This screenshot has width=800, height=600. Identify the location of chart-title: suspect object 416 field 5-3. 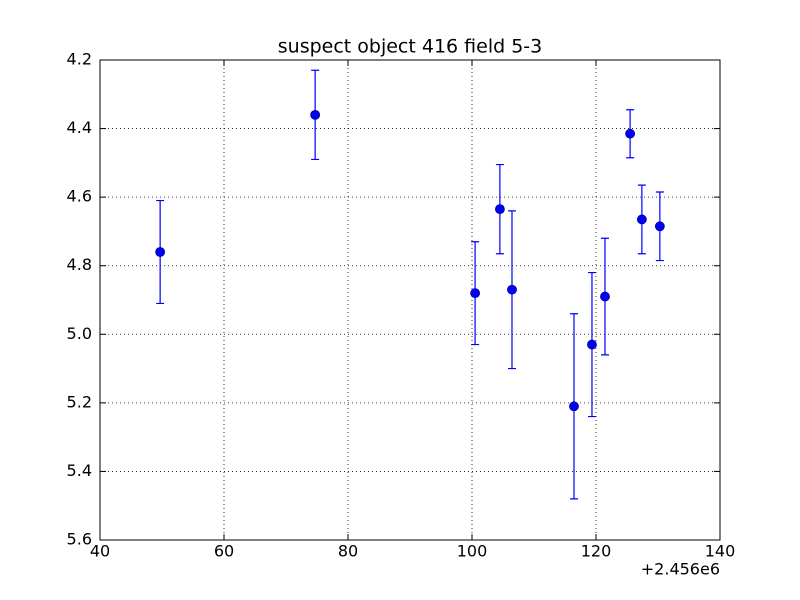
(410, 47).